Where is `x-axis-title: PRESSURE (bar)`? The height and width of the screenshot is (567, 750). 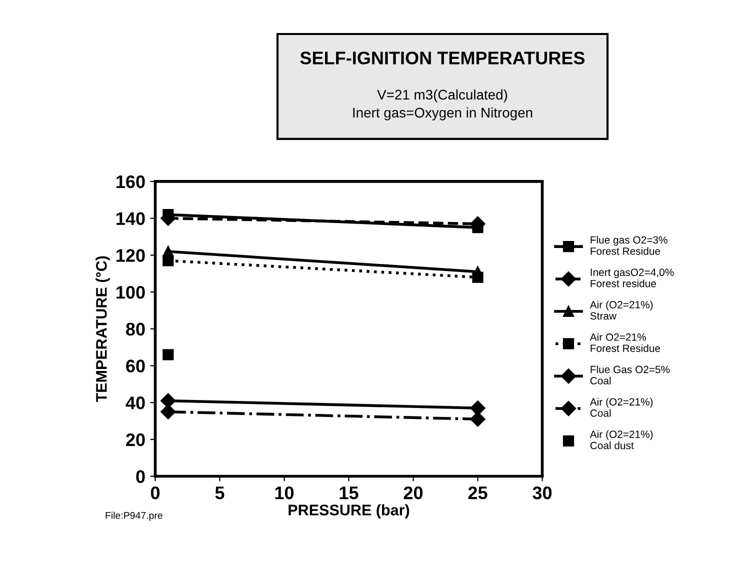 x-axis-title: PRESSURE (bar) is located at coordinates (349, 511).